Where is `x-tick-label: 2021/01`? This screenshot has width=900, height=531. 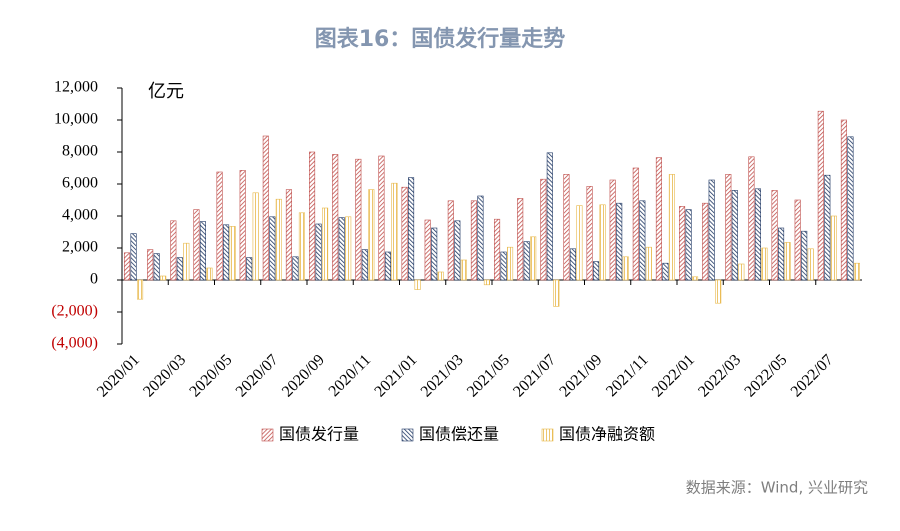 x-tick-label: 2021/01 is located at coordinates (395, 375).